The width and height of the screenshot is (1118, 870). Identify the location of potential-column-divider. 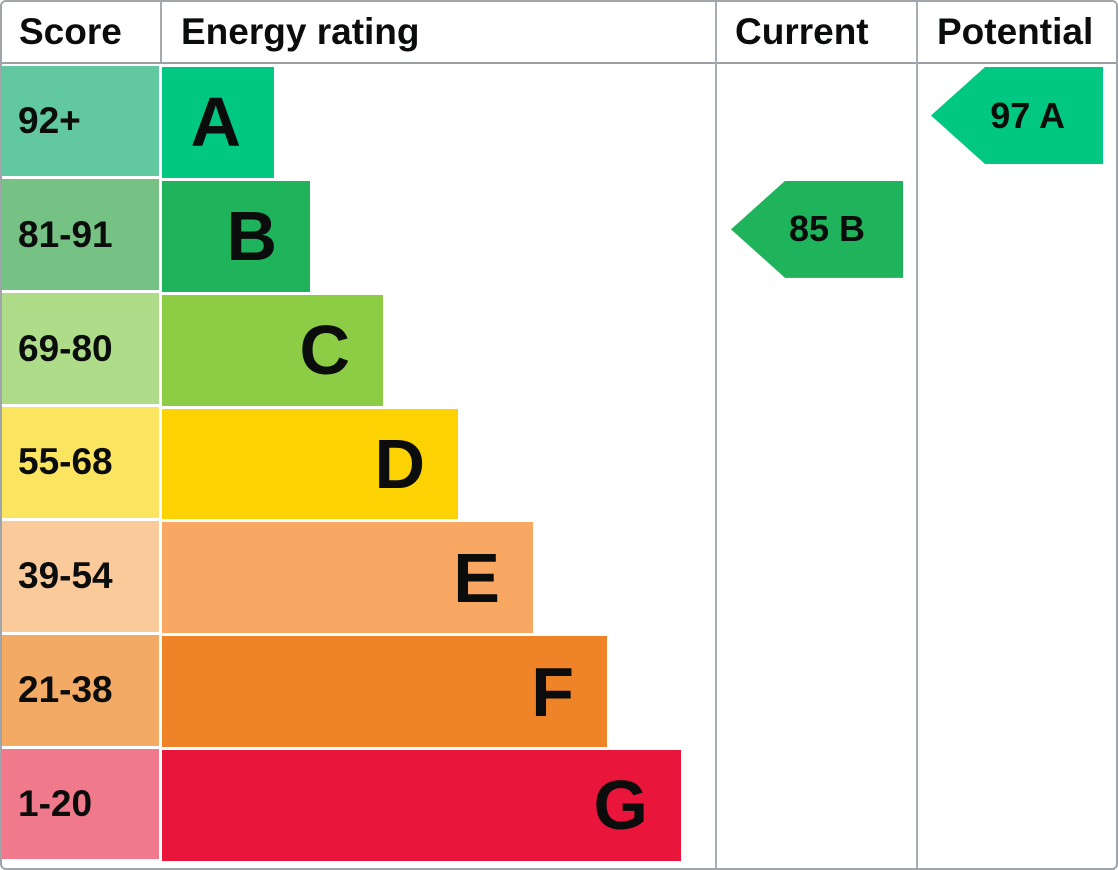
(917, 435).